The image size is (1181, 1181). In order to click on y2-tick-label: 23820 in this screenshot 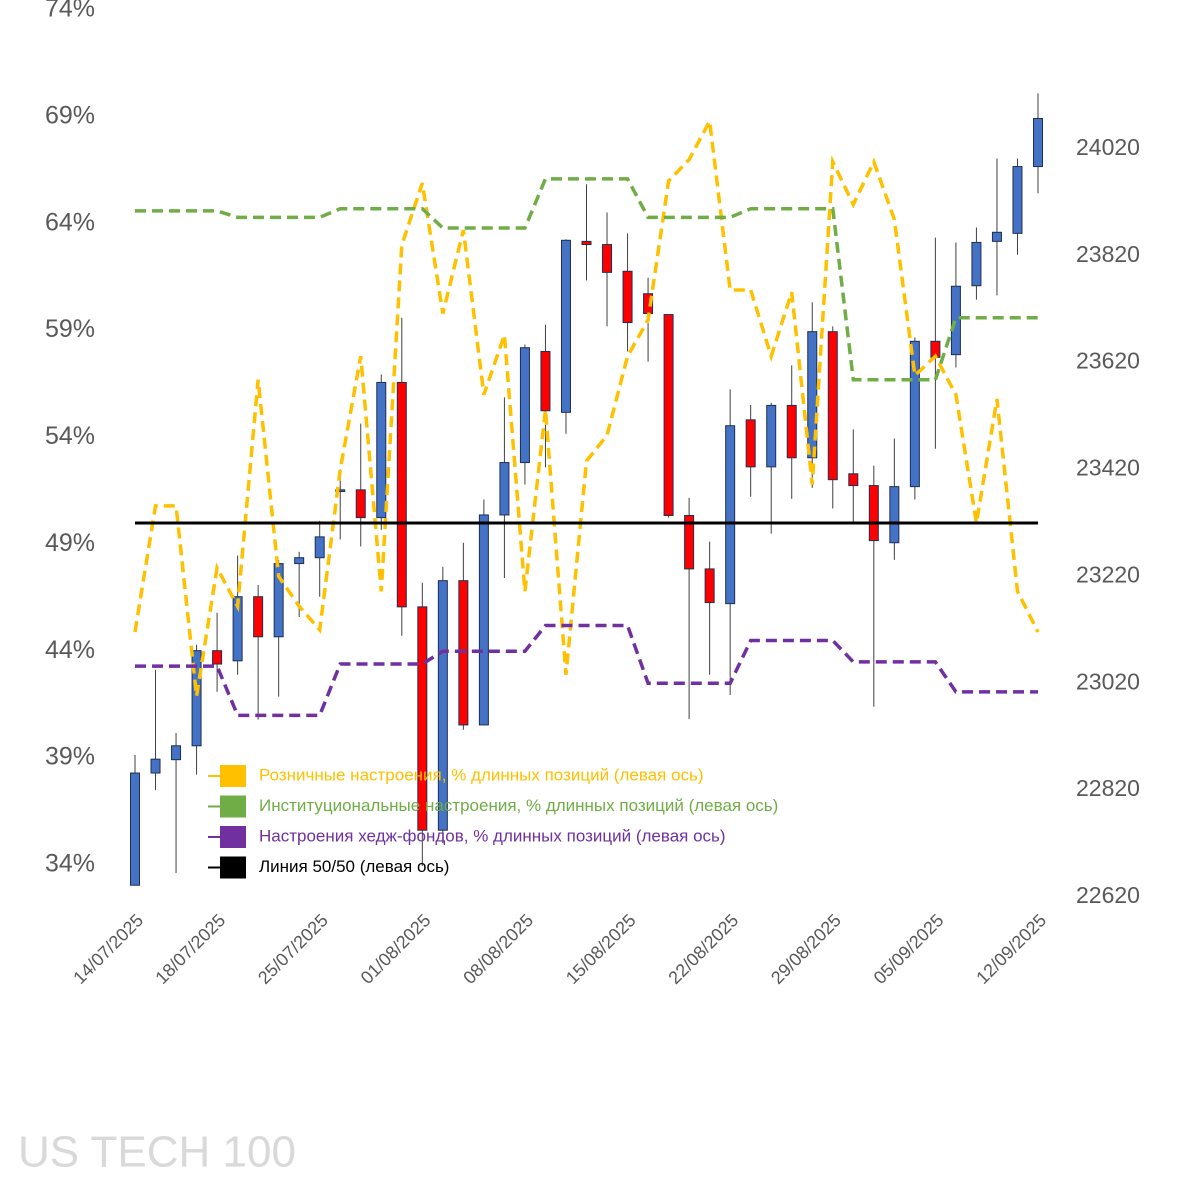, I will do `click(1108, 254)`.